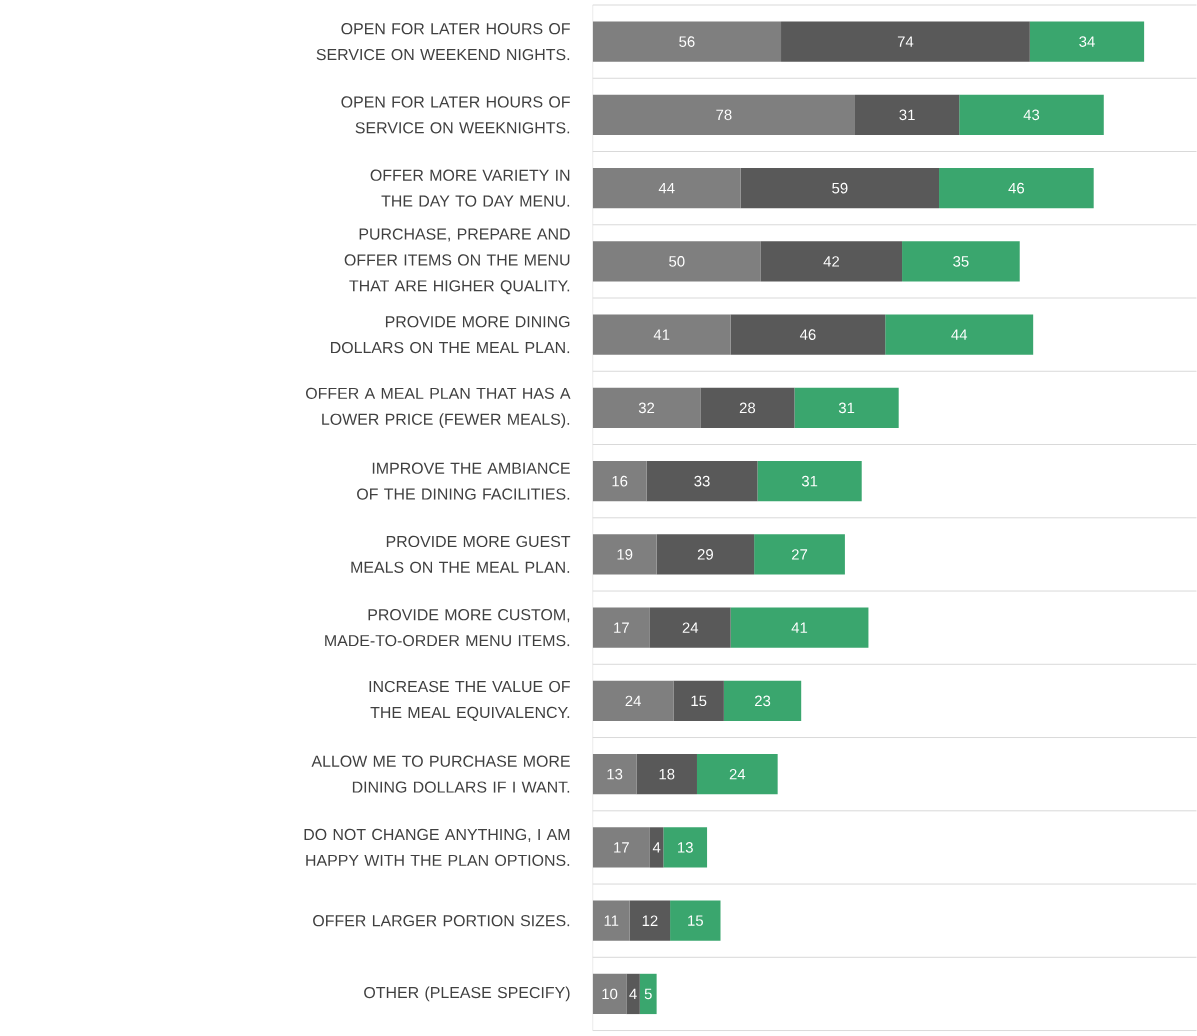 The image size is (1197, 1036). I want to click on data-label: 19, so click(625, 554).